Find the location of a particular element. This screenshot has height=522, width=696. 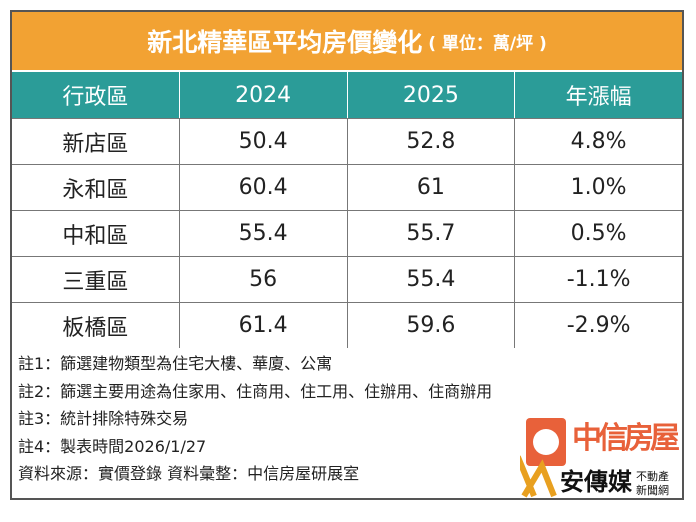

header-row: 行政區 2024 2025 年漲幅 is located at coordinates (347, 95).